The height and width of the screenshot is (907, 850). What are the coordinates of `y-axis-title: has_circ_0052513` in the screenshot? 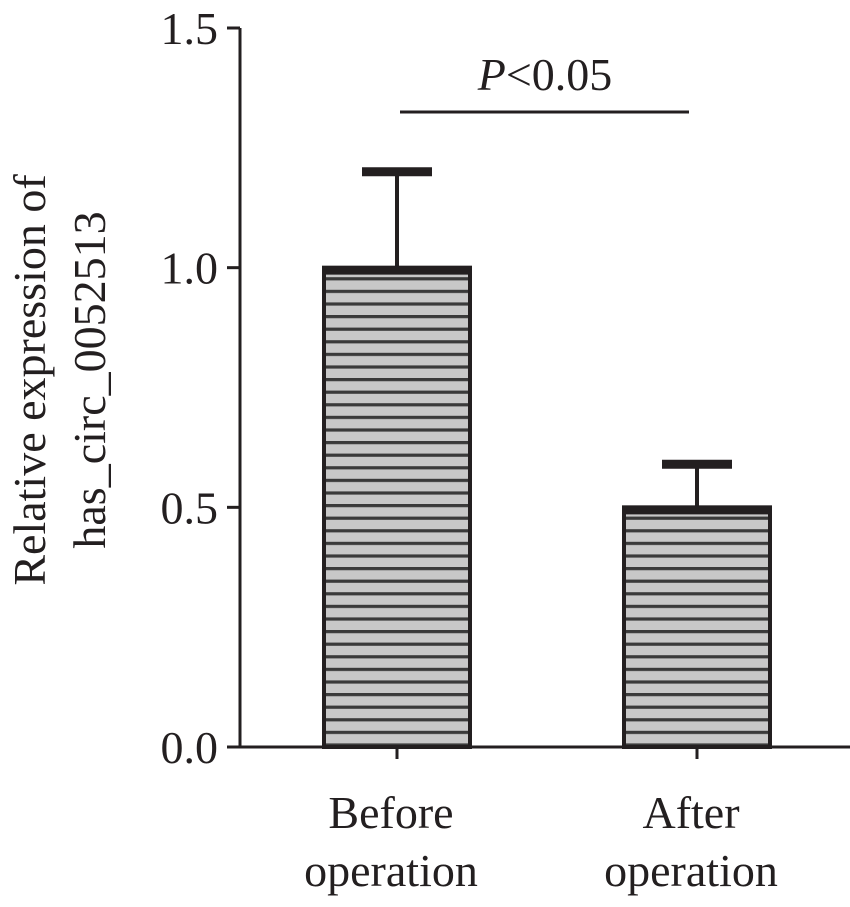 It's located at (89, 379).